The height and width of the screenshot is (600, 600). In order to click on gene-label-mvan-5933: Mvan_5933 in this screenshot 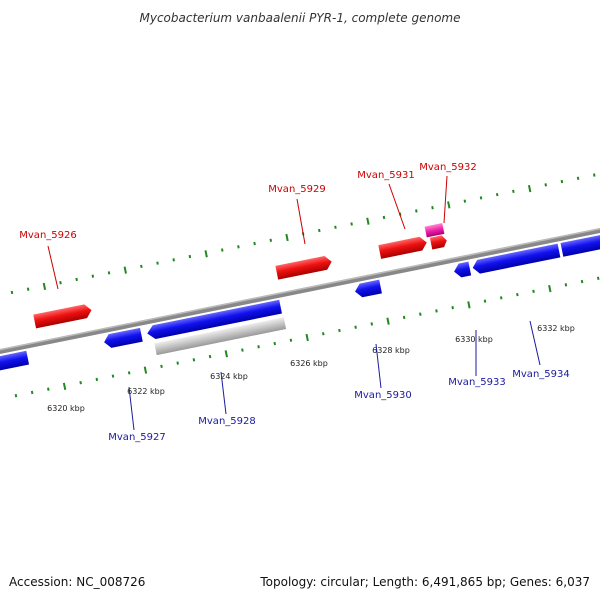, I will do `click(476, 382)`.